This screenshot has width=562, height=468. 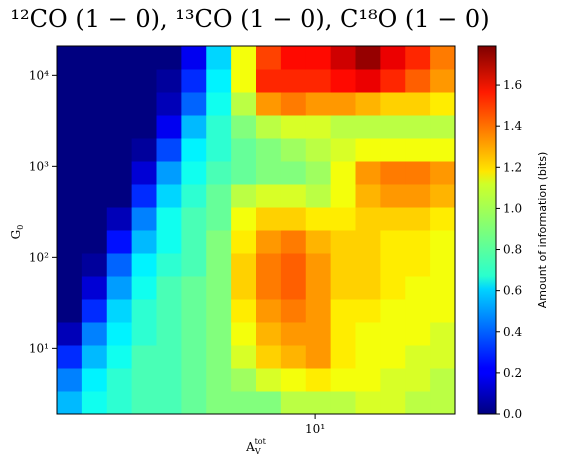 What do you see at coordinates (315, 429) in the screenshot?
I see `x-tick-label: 10¹` at bounding box center [315, 429].